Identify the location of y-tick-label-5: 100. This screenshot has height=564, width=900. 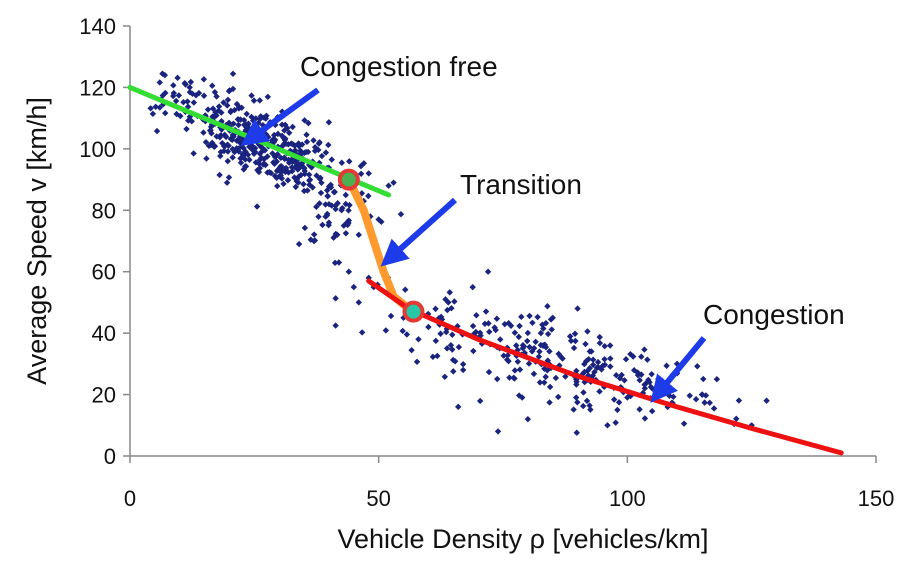
(97, 149).